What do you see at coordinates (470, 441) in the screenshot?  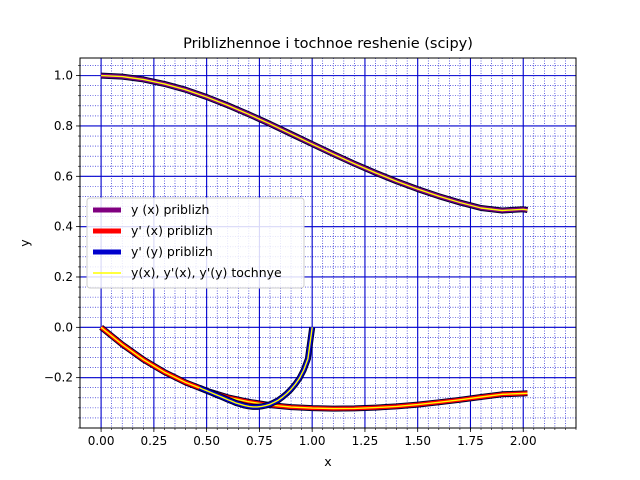 I see `x-tick-label-7: 1.75` at bounding box center [470, 441].